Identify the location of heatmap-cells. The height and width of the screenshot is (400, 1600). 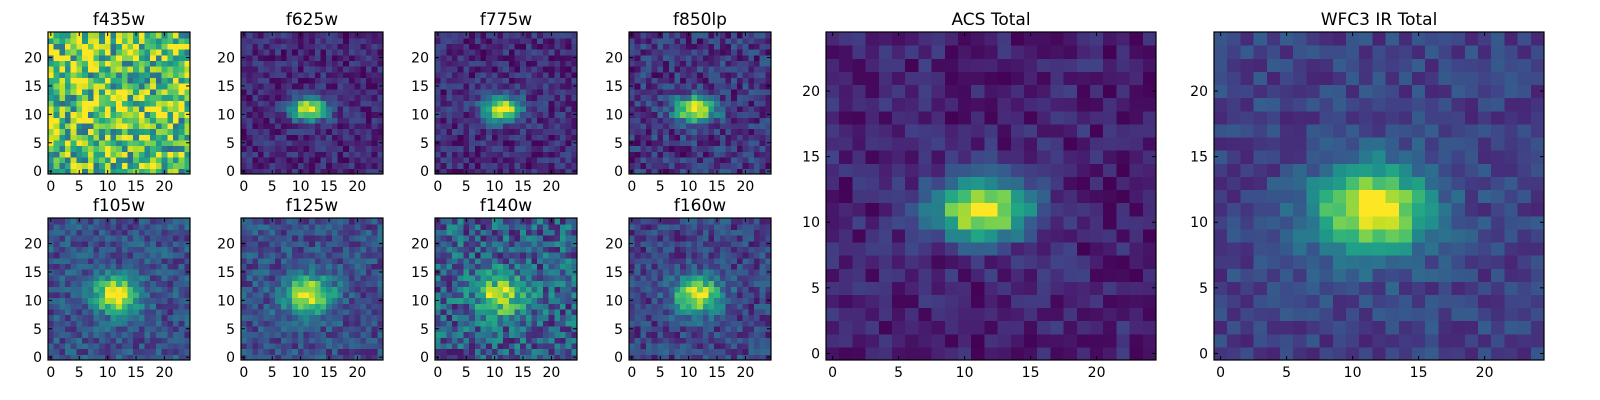
(119, 103).